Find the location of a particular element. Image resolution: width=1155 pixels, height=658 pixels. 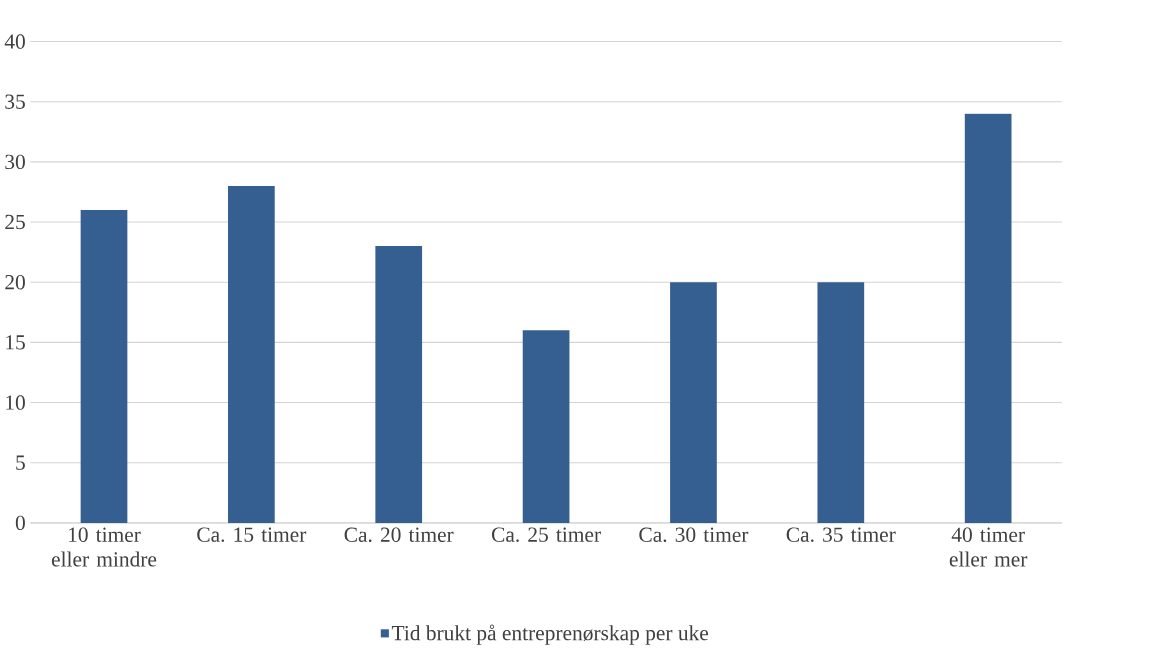

y-tick-label: 5 is located at coordinates (20, 462).